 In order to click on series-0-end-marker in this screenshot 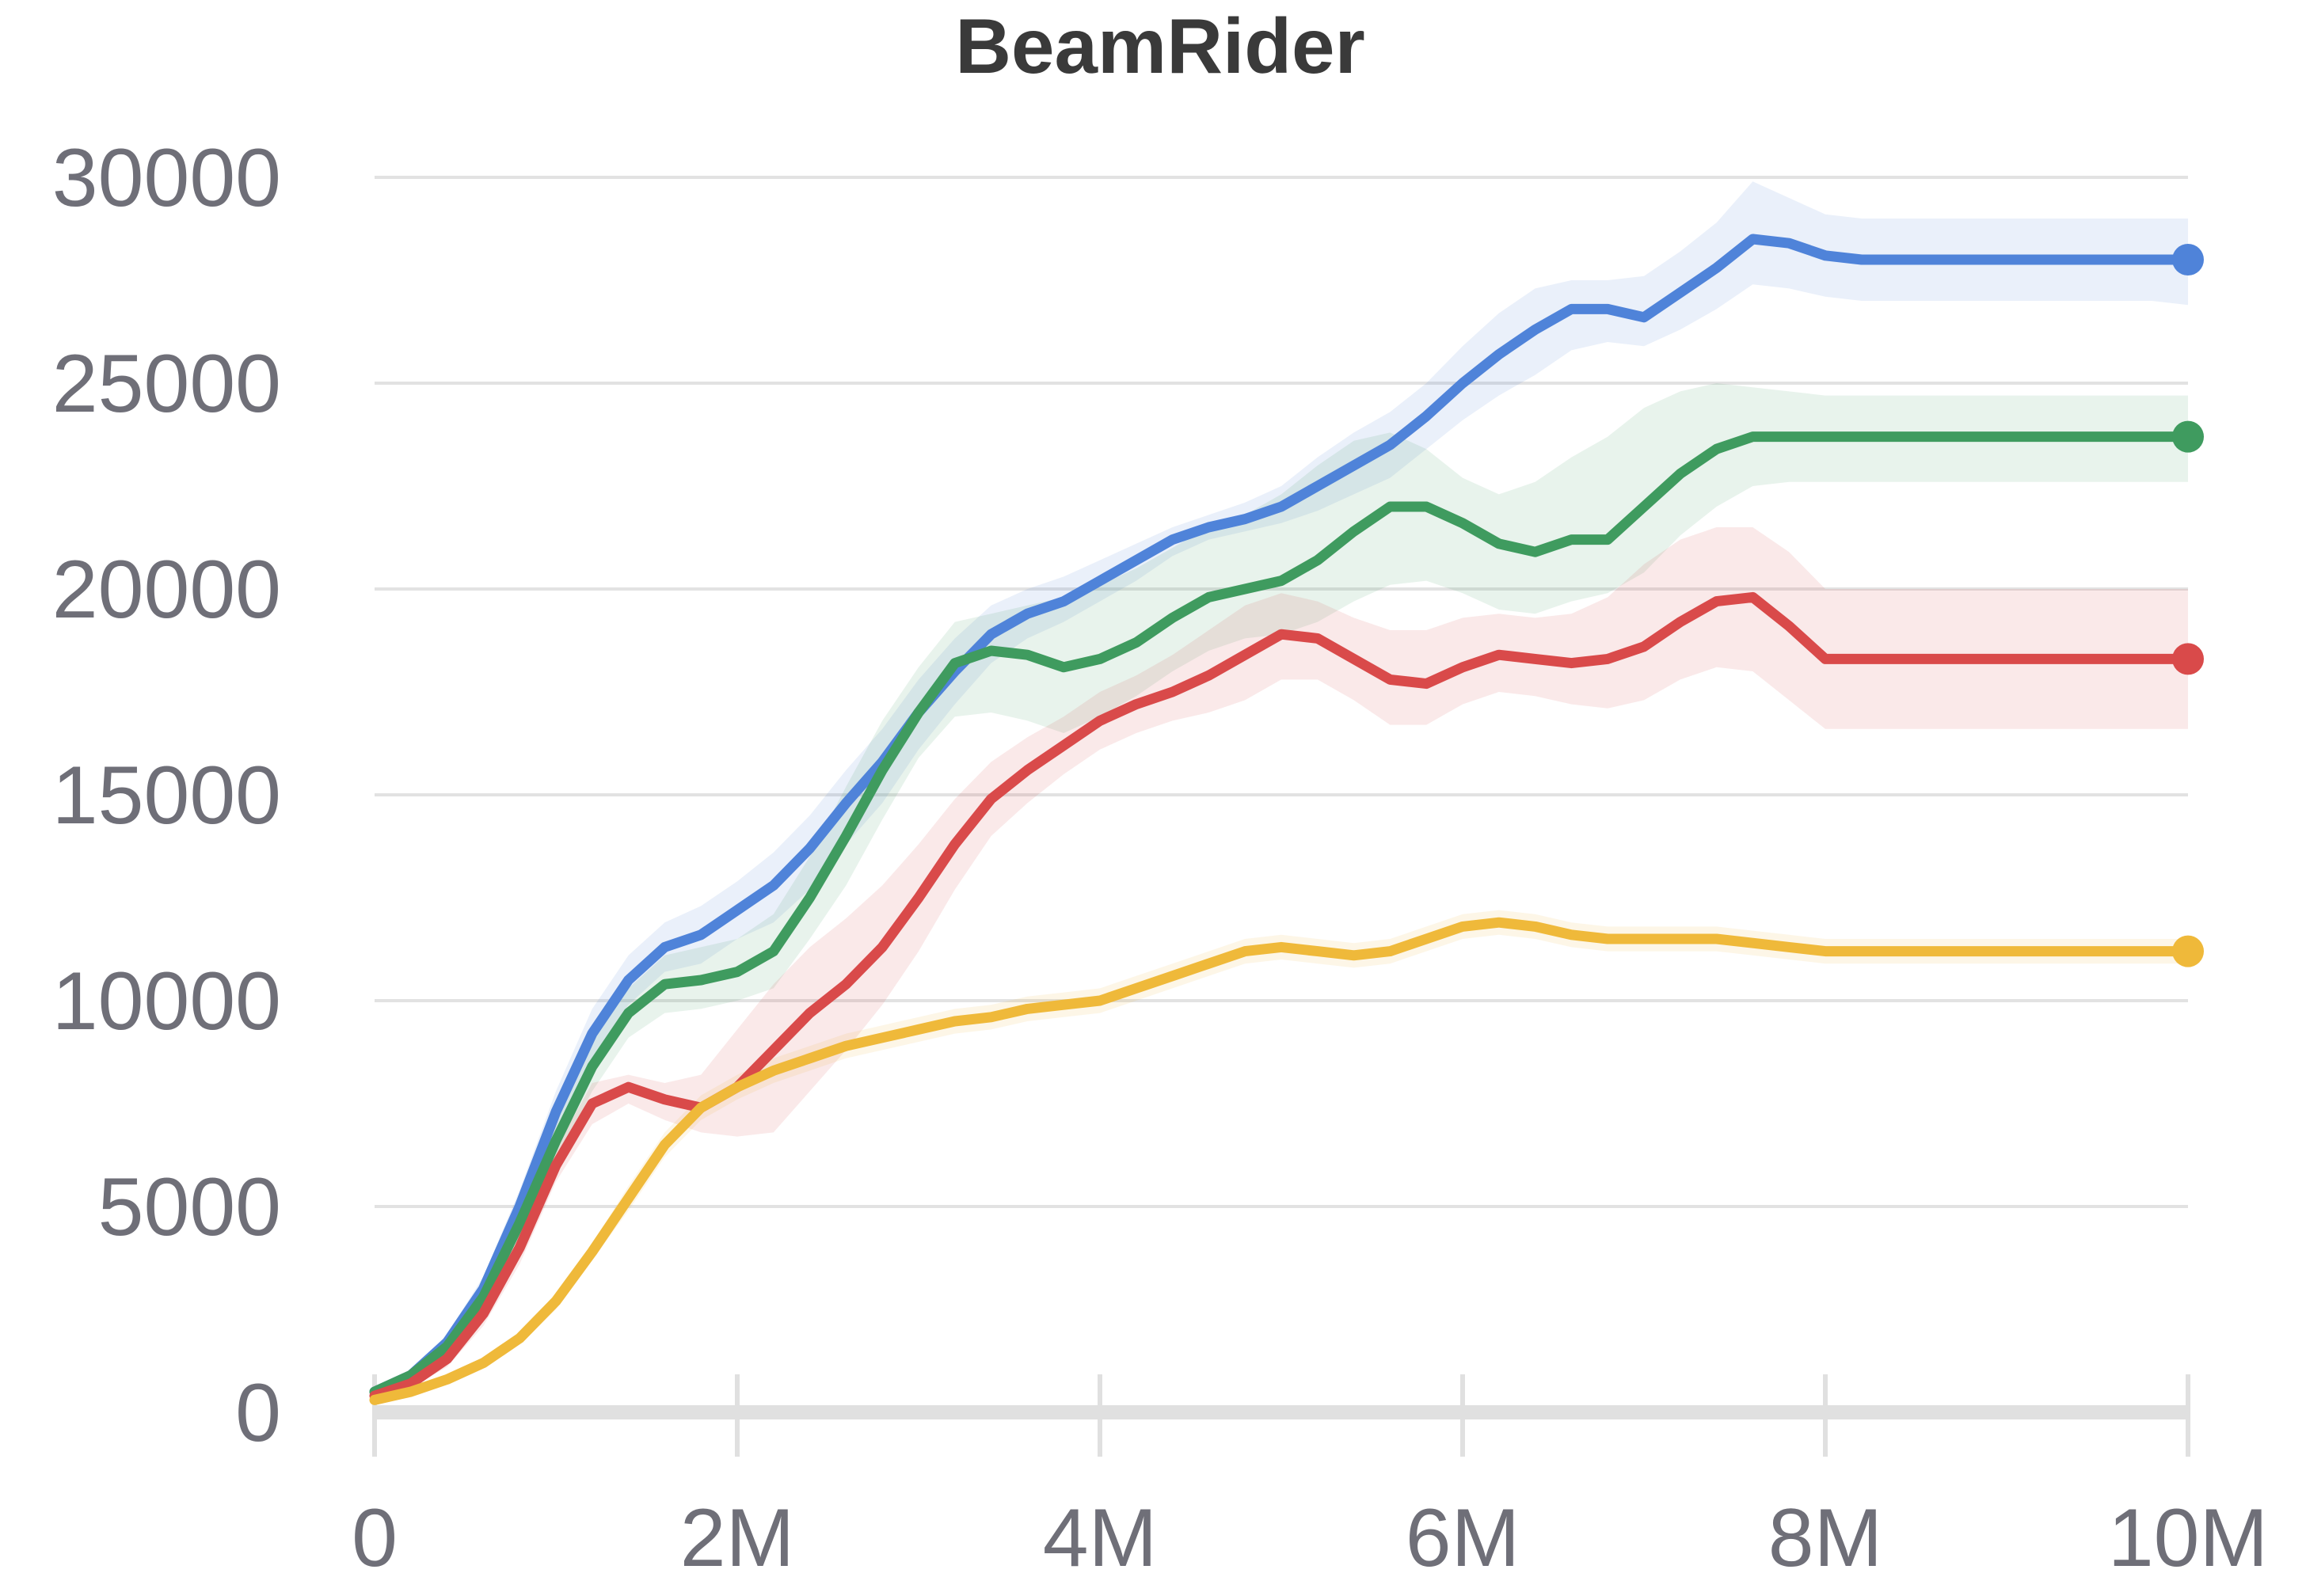, I will do `click(2188, 260)`.